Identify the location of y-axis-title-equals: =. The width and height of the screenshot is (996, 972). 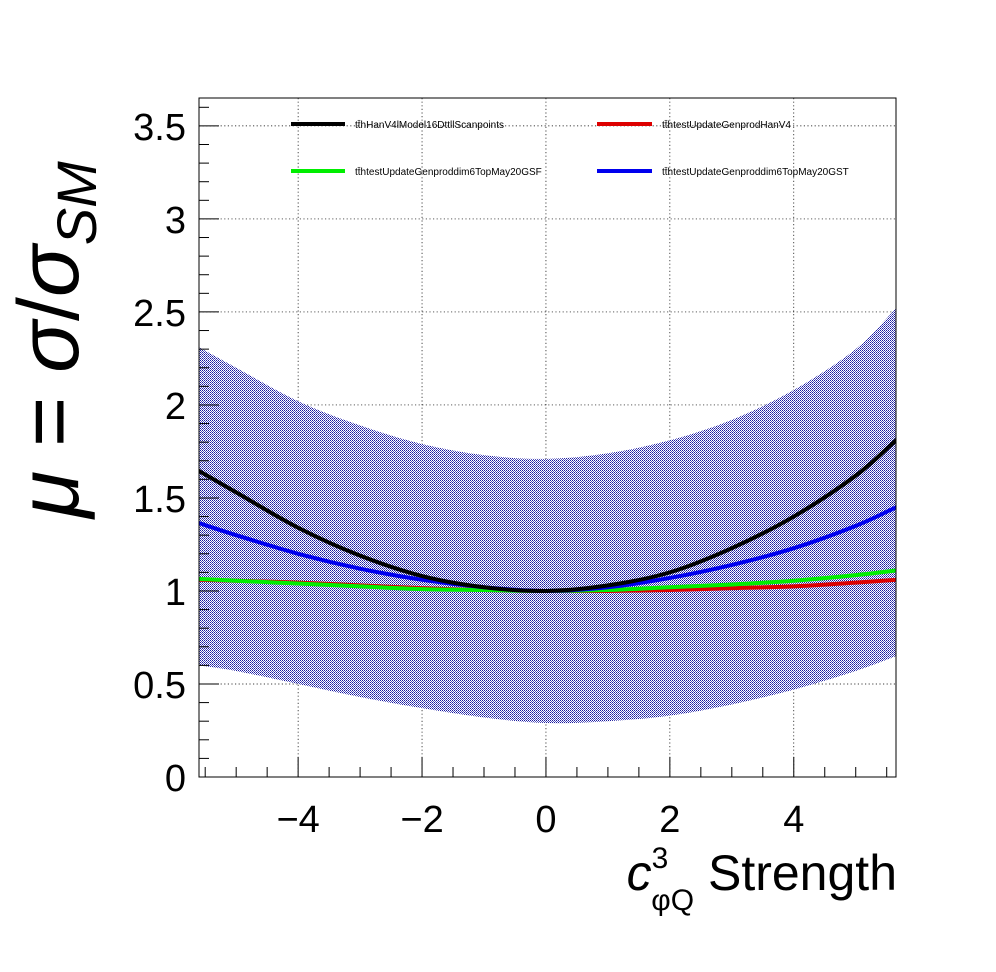
(49, 422).